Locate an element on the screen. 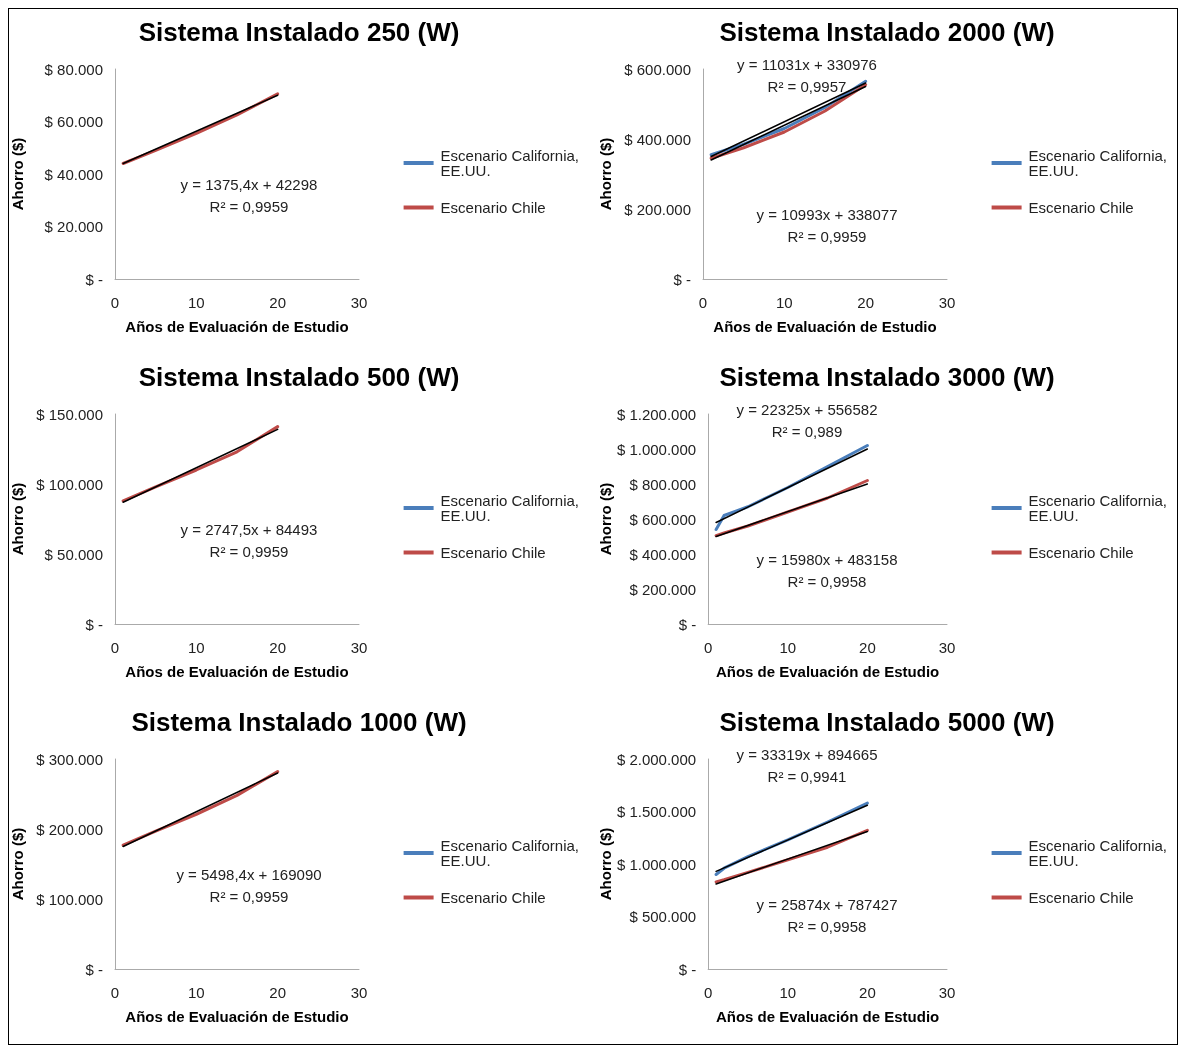  y-tick-label: $ 1.200.000 is located at coordinates (656, 414).